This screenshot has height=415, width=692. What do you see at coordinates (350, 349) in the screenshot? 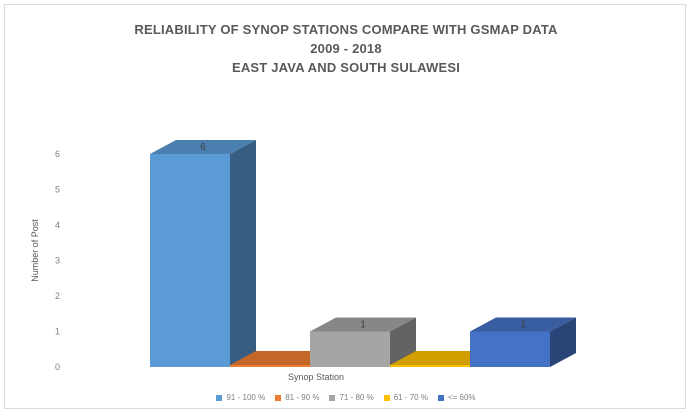
I see `bar-71 - 80 %` at bounding box center [350, 349].